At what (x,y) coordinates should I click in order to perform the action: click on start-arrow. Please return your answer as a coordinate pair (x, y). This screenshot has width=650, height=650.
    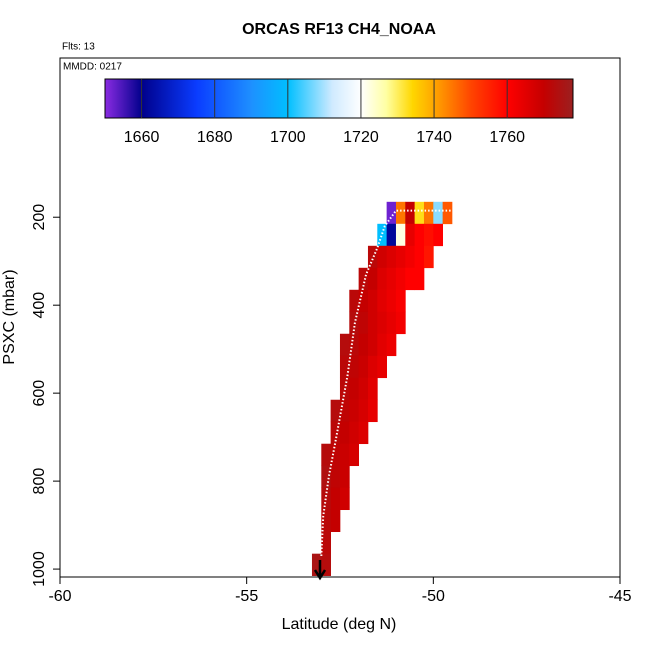
    Looking at the image, I should click on (320, 570).